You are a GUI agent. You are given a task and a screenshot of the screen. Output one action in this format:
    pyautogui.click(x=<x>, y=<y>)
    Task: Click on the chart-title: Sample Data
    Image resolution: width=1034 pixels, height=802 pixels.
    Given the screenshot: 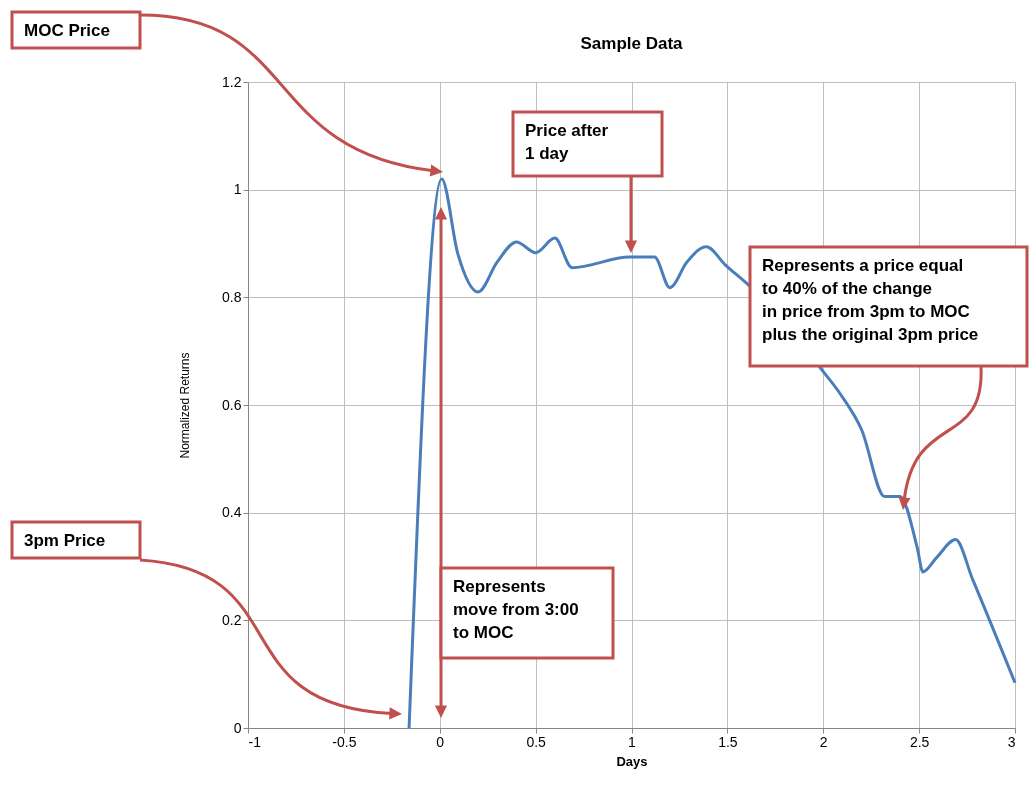 What is the action you would take?
    pyautogui.click(x=632, y=43)
    